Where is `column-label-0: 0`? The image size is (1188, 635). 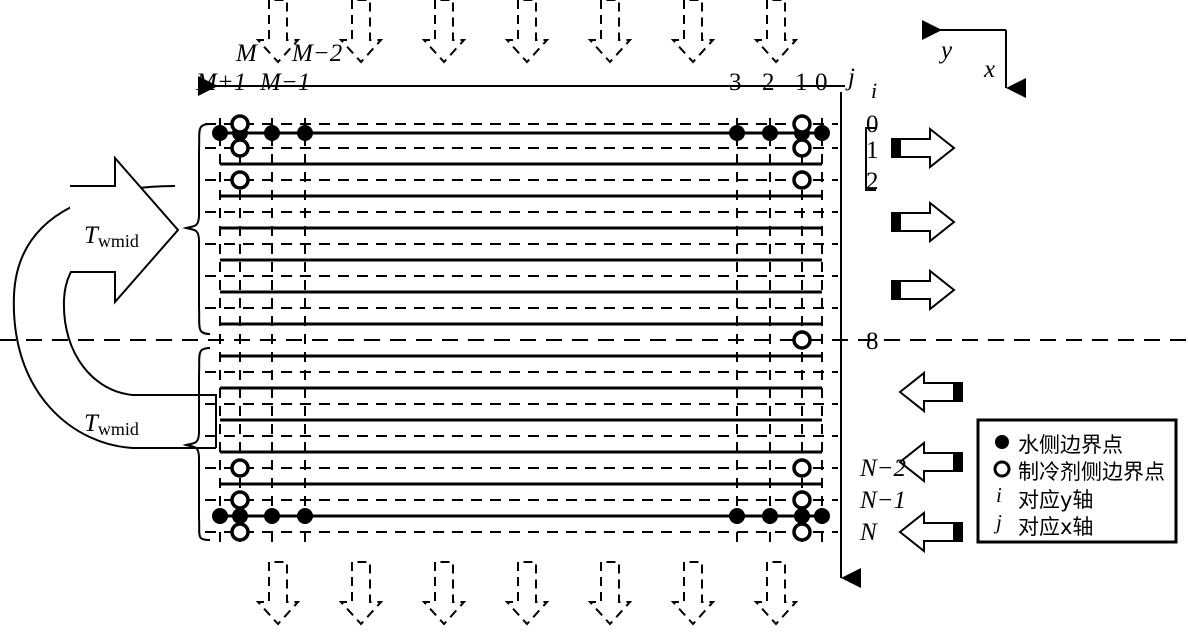 column-label-0: 0 is located at coordinates (821, 82).